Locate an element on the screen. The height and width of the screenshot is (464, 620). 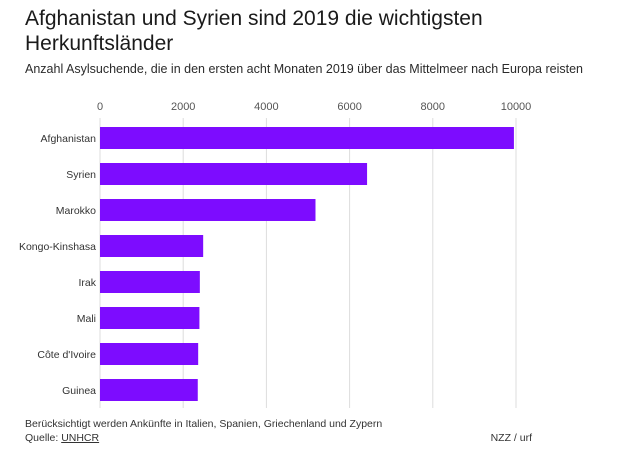
category-label: Afghanistan is located at coordinates (69, 139).